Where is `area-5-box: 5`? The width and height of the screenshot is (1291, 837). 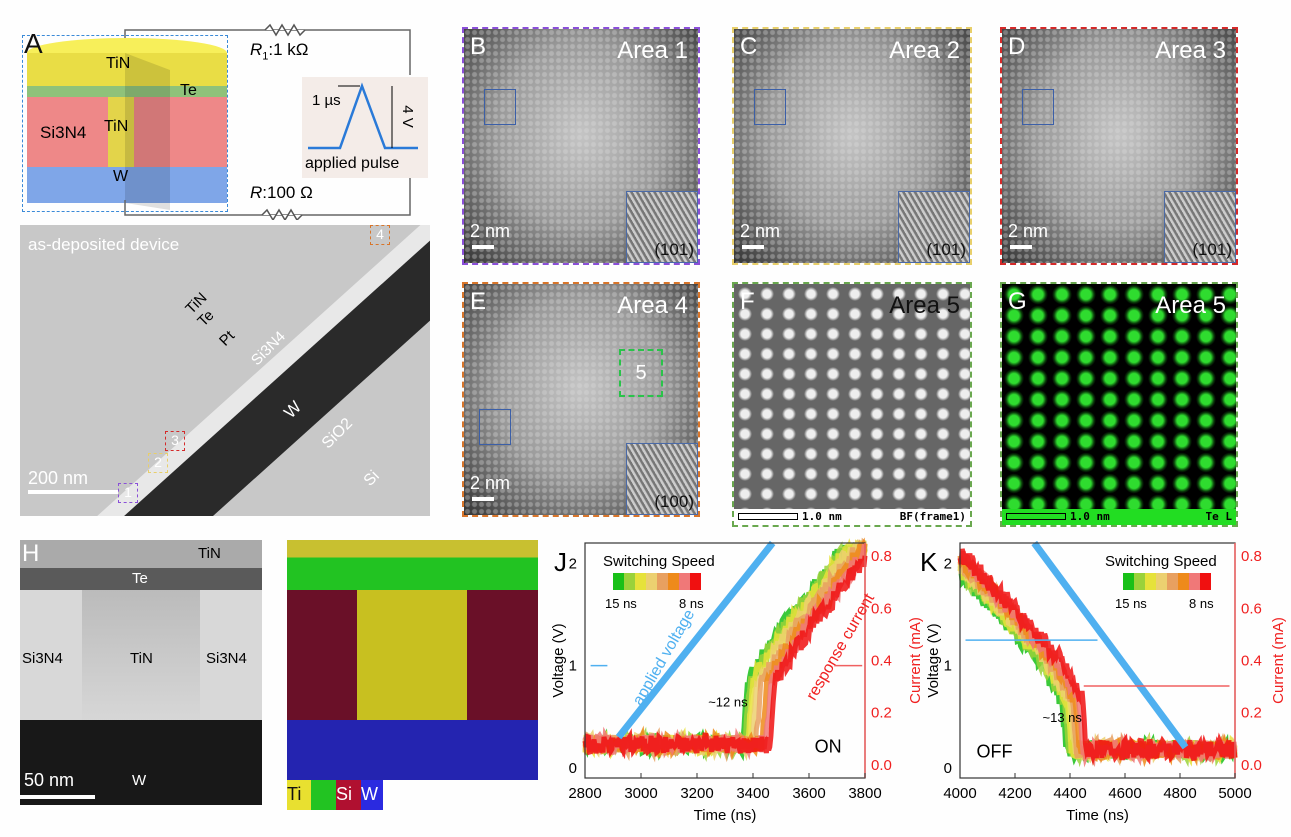 area-5-box: 5 is located at coordinates (641, 373).